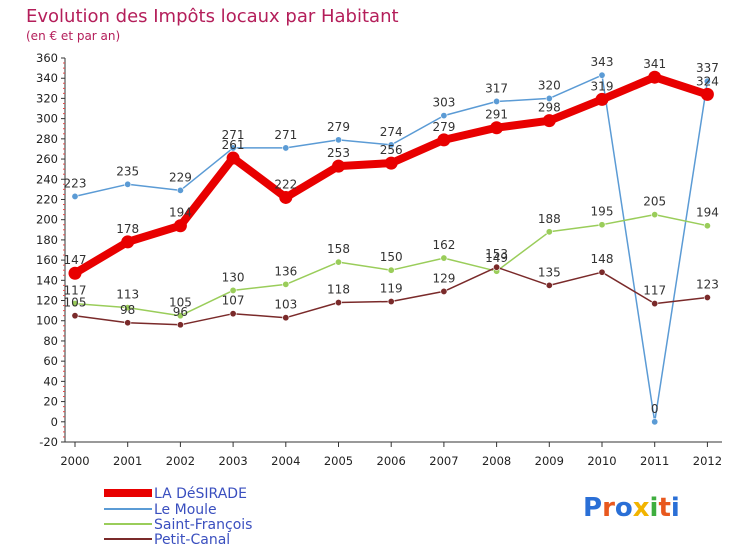 The height and width of the screenshot is (550, 750). I want to click on y-tick-label: 20, so click(50, 402).